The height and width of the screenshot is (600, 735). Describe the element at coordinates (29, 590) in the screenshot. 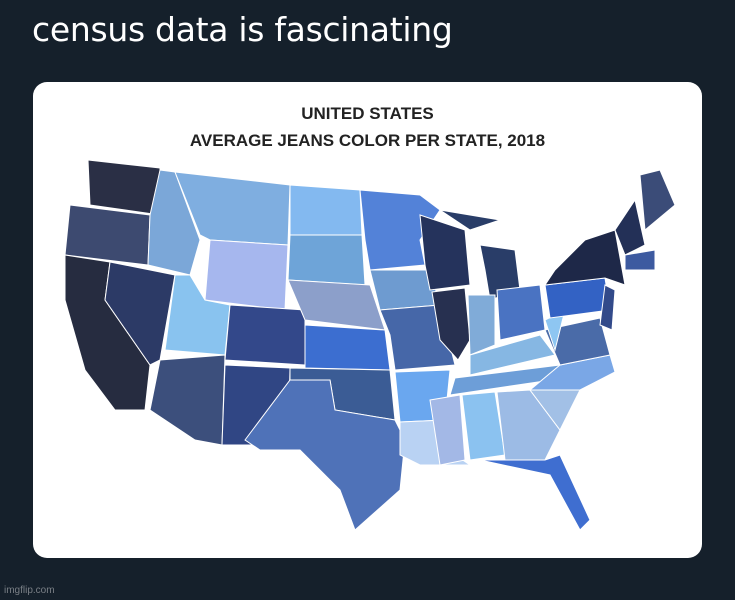

I see `watermark: imgflip.com` at that location.